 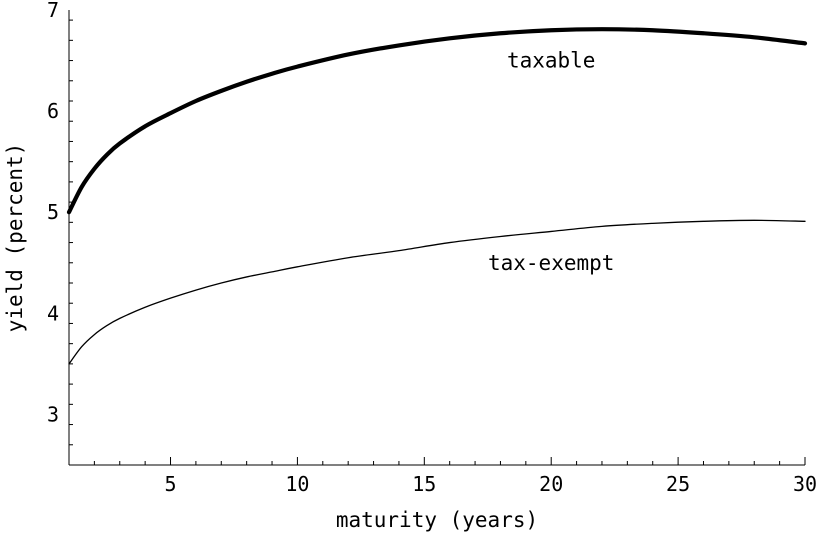 What do you see at coordinates (678, 484) in the screenshot?
I see `x-tick-label: 25` at bounding box center [678, 484].